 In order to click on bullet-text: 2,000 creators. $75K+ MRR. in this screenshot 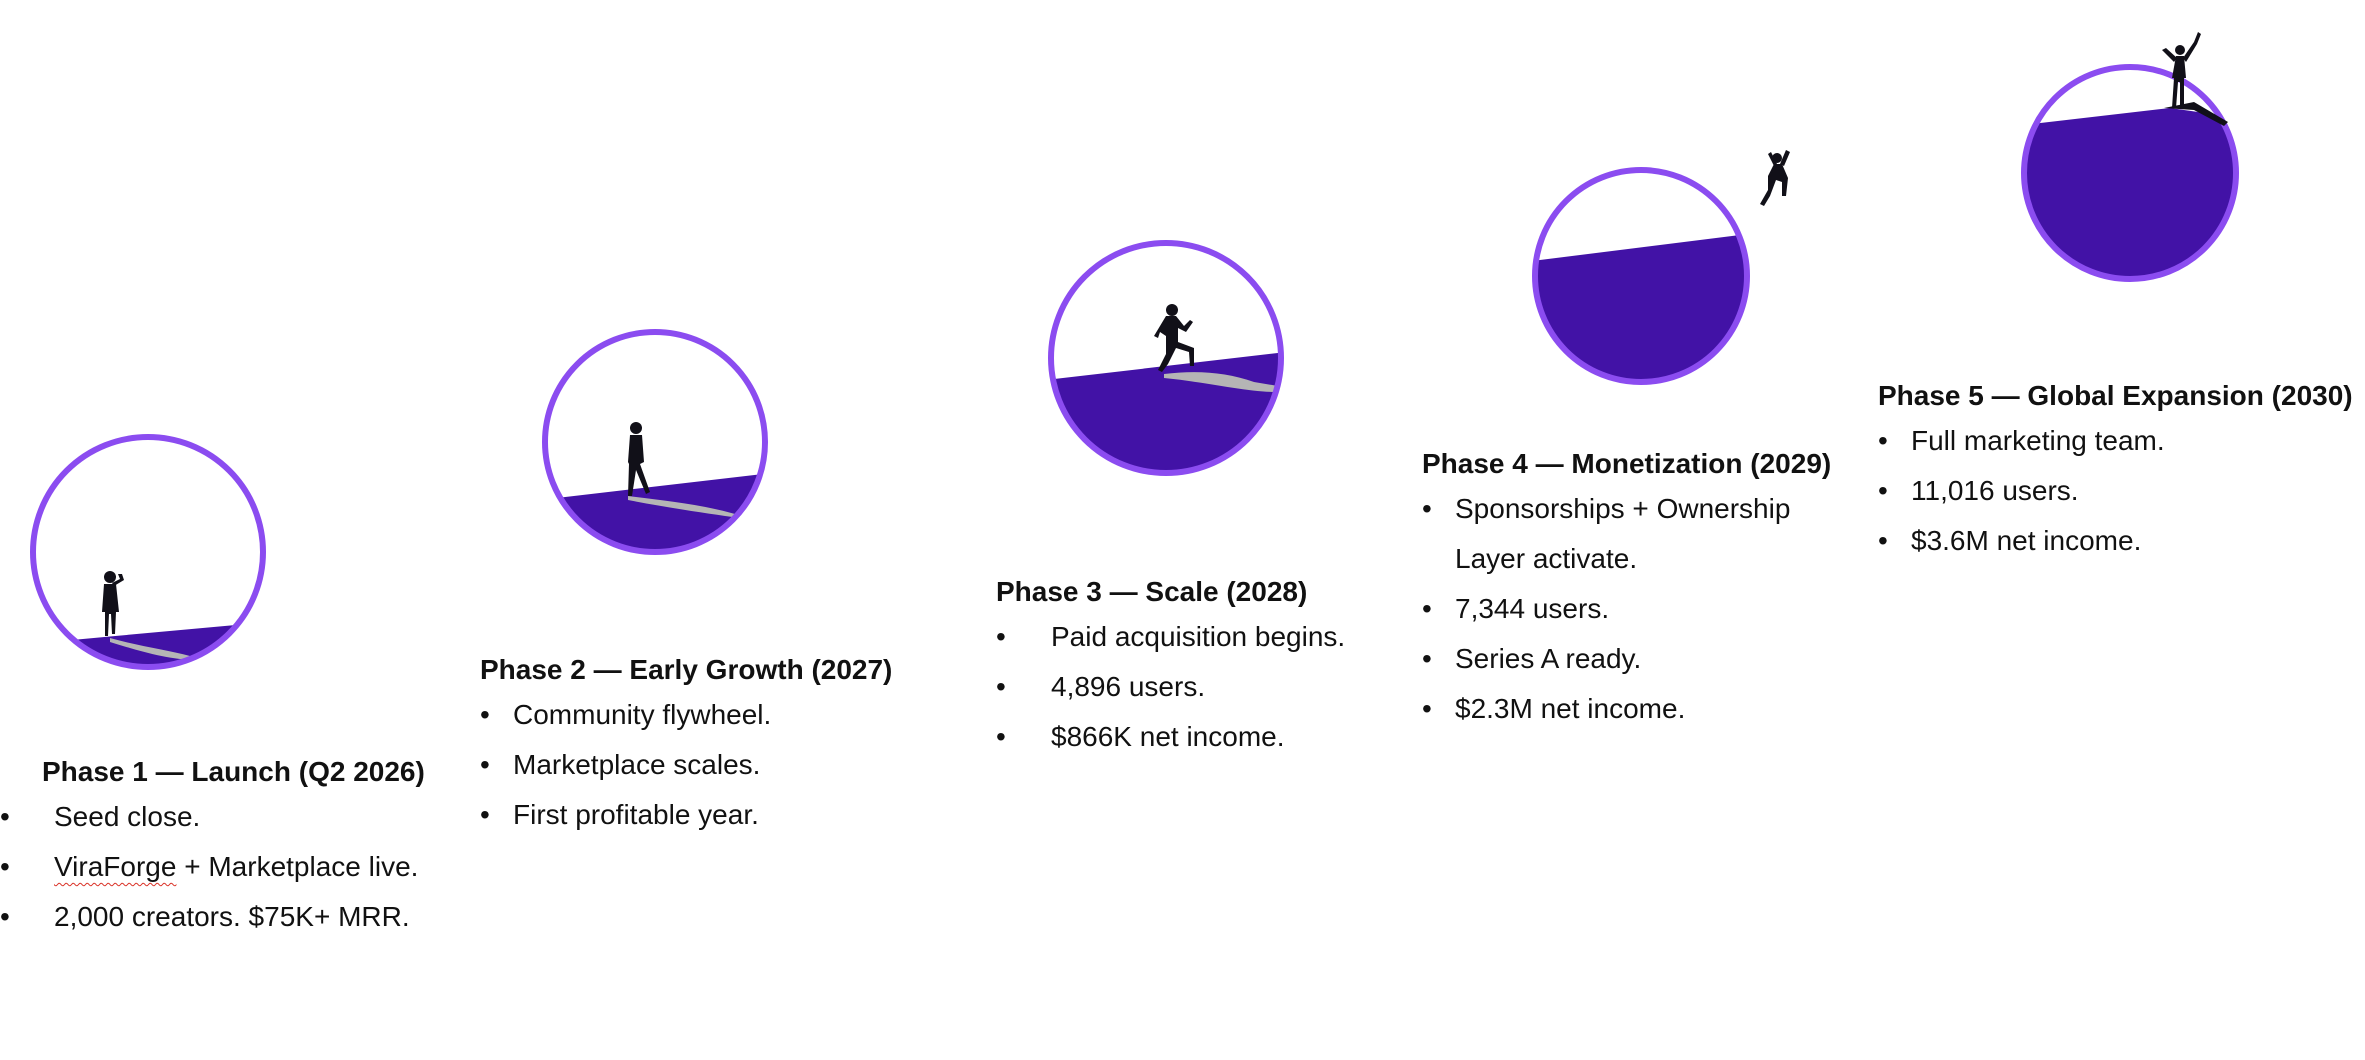, I will do `click(232, 916)`.